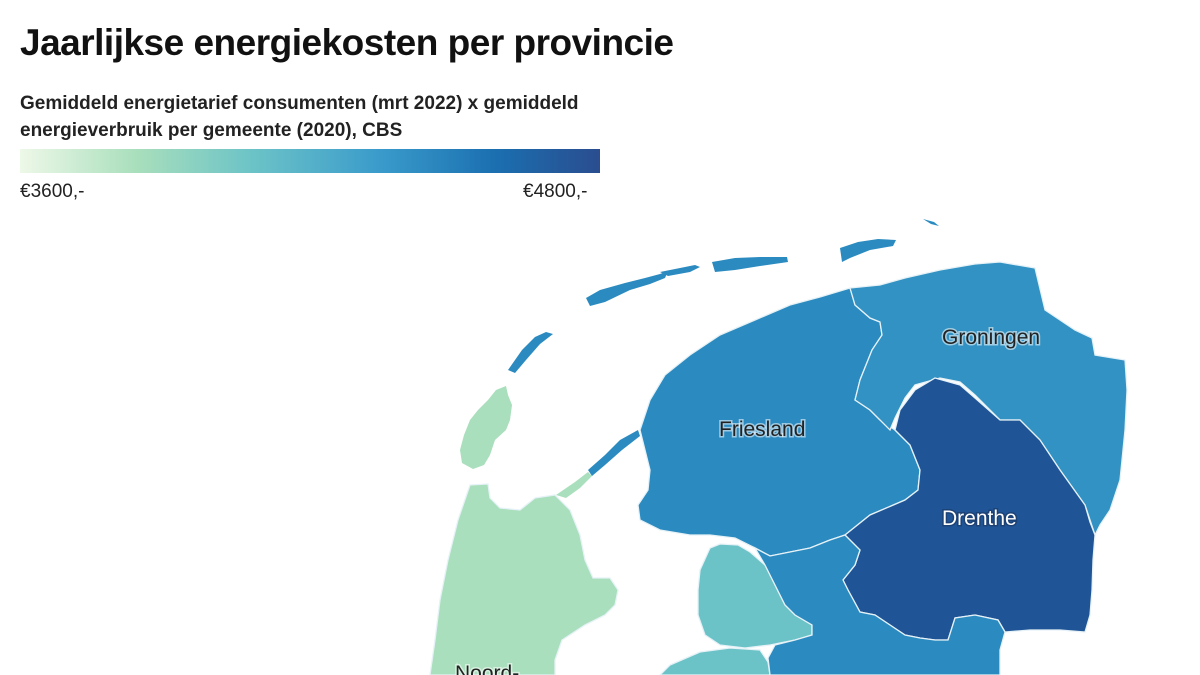 The width and height of the screenshot is (1200, 675). I want to click on label-groningen: Groningen, so click(991, 337).